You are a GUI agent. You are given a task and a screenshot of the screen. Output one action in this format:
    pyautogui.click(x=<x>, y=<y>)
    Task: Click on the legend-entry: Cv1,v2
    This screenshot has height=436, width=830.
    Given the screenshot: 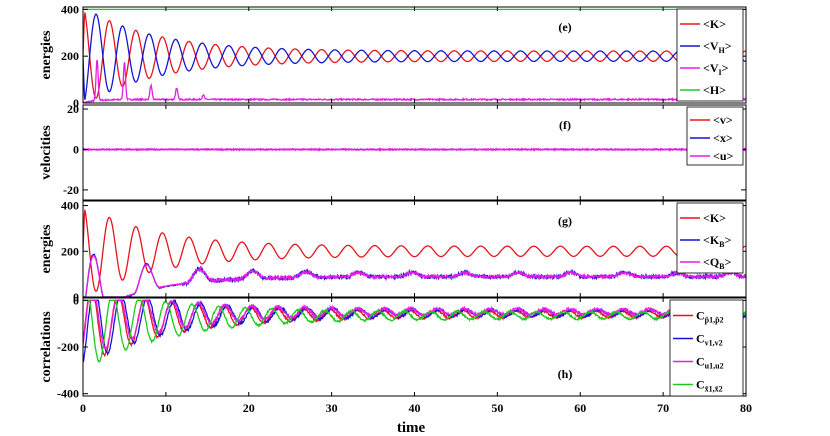 What is the action you would take?
    pyautogui.click(x=709, y=340)
    